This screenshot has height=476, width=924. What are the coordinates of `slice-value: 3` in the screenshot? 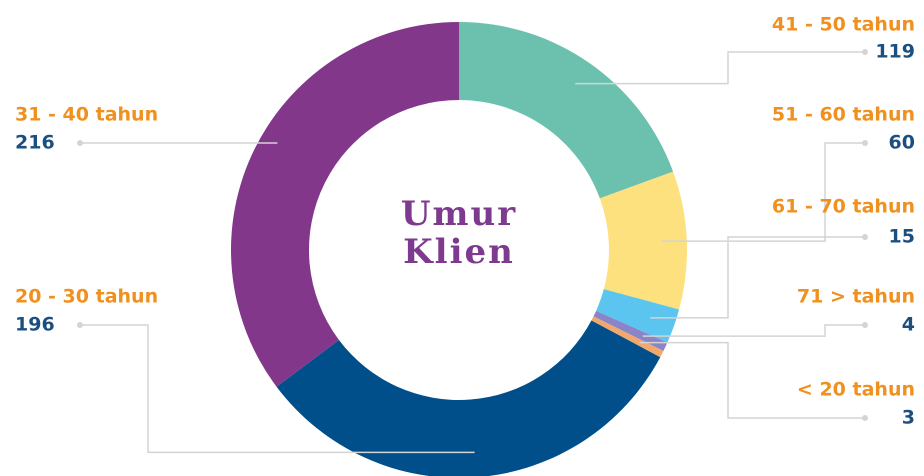 It's located at (908, 418).